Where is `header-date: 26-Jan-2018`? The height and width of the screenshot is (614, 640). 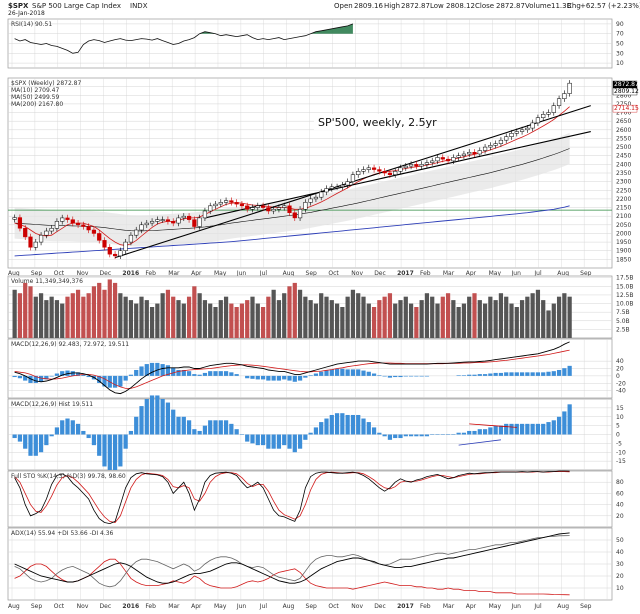
header-date: 26-Jan-2018 is located at coordinates (26, 13).